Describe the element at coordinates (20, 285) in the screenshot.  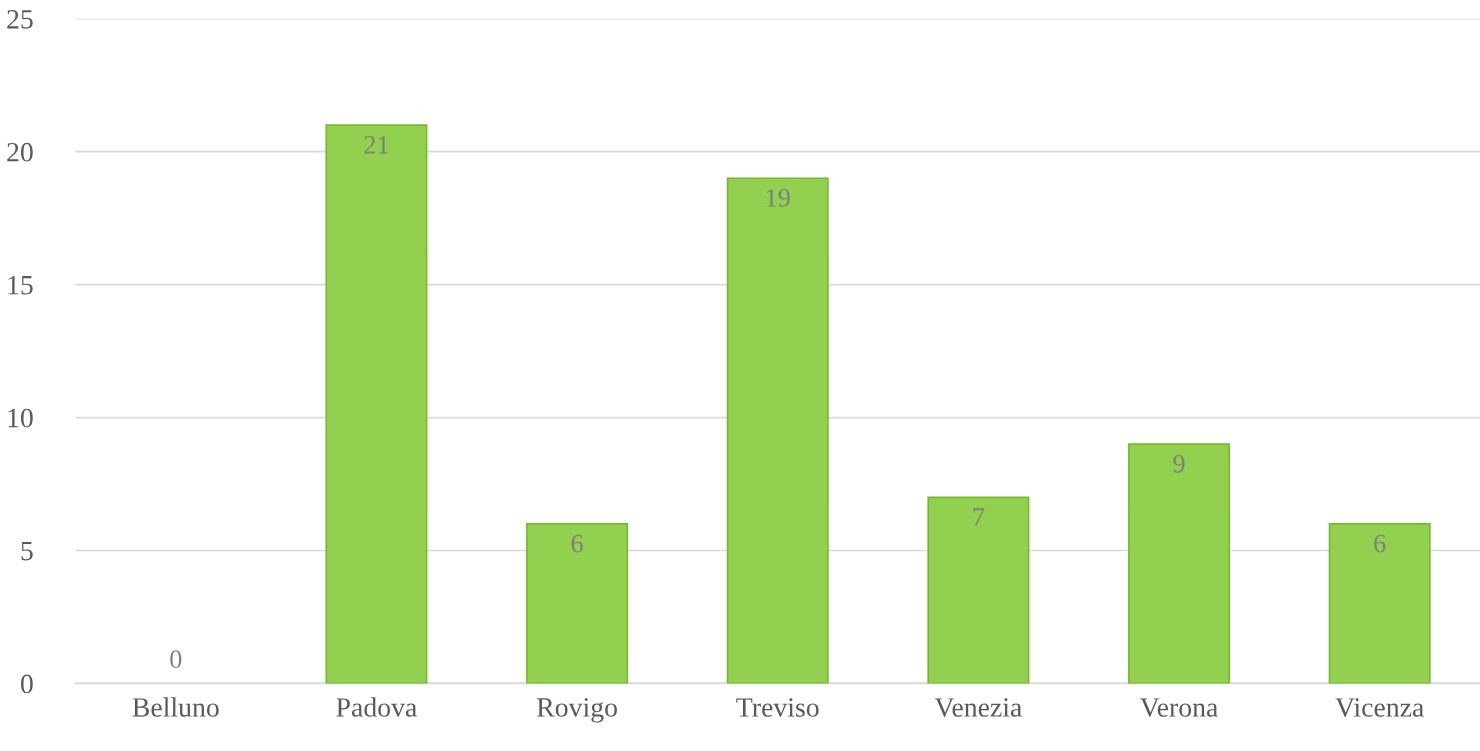
I see `y-tick-label: 15` at that location.